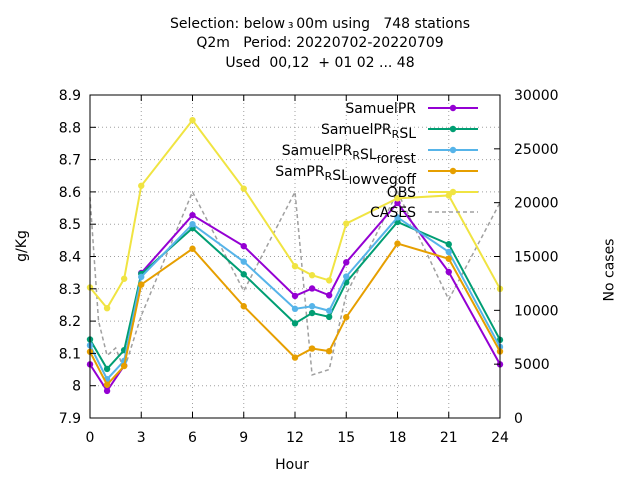  What do you see at coordinates (536, 204) in the screenshot?
I see `y2-tick-label: 20000` at bounding box center [536, 204].